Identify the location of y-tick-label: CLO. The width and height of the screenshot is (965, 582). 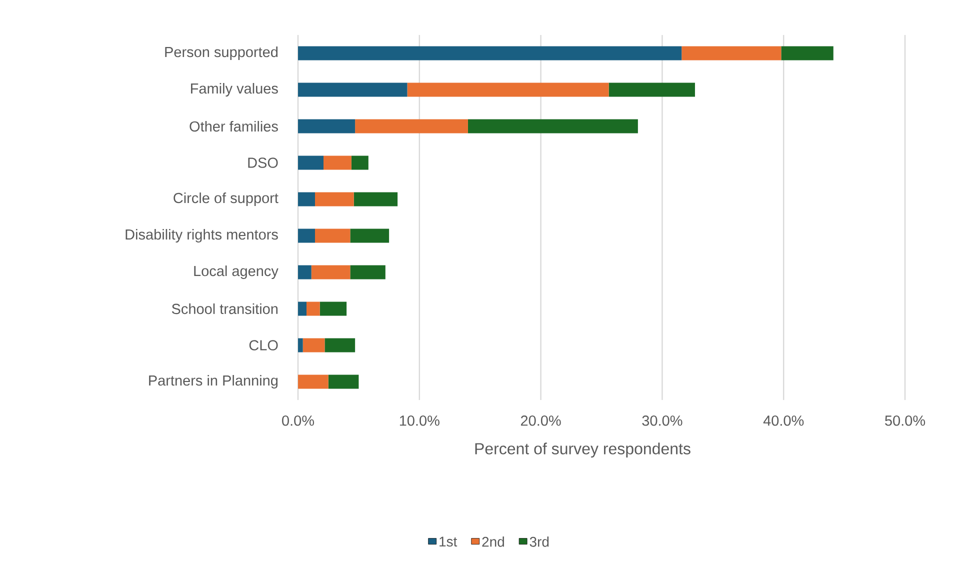
(263, 345).